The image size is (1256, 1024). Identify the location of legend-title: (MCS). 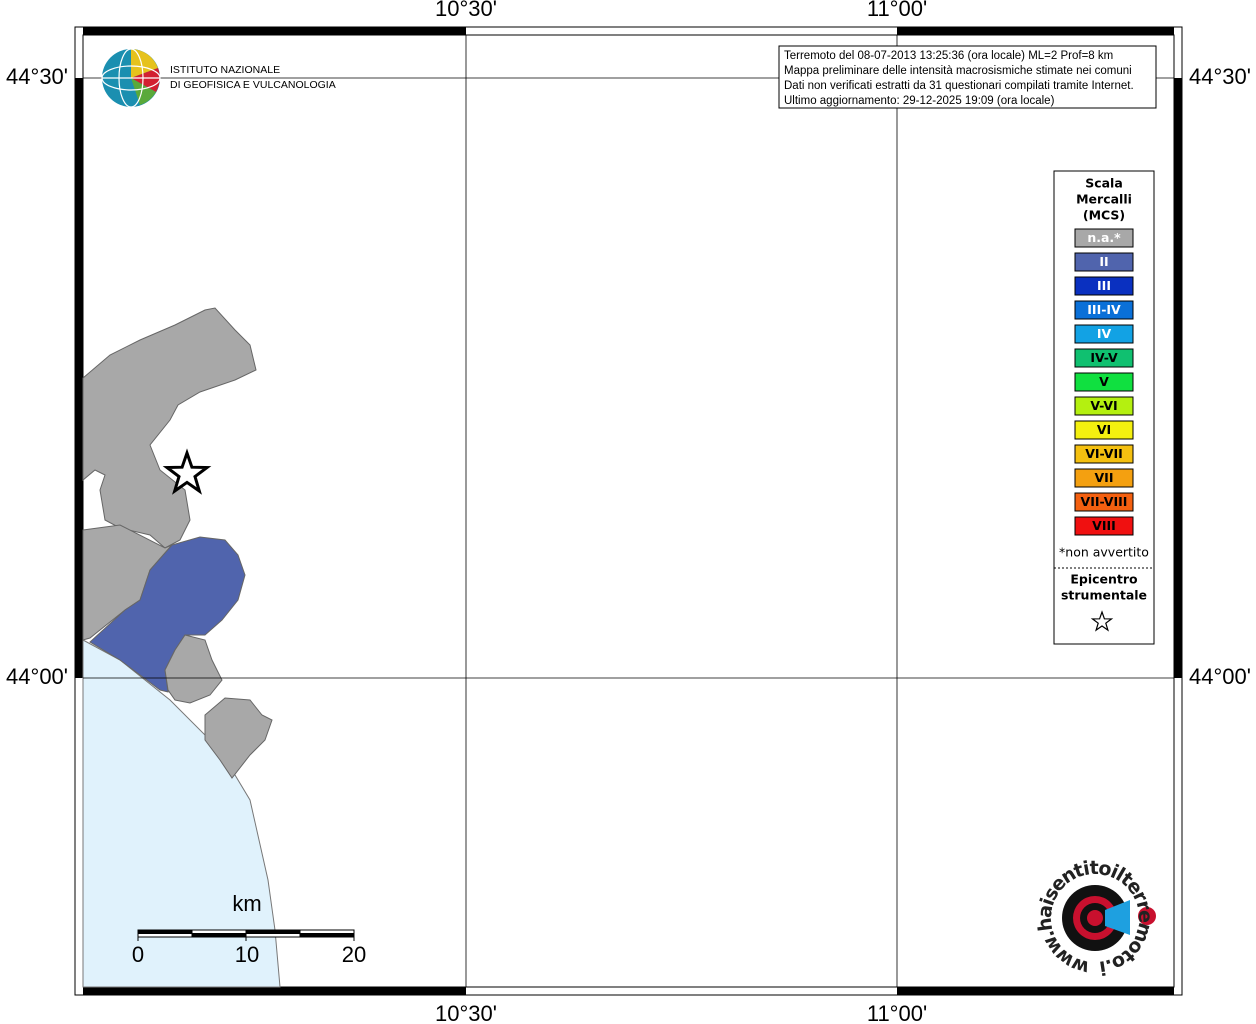
(1104, 215).